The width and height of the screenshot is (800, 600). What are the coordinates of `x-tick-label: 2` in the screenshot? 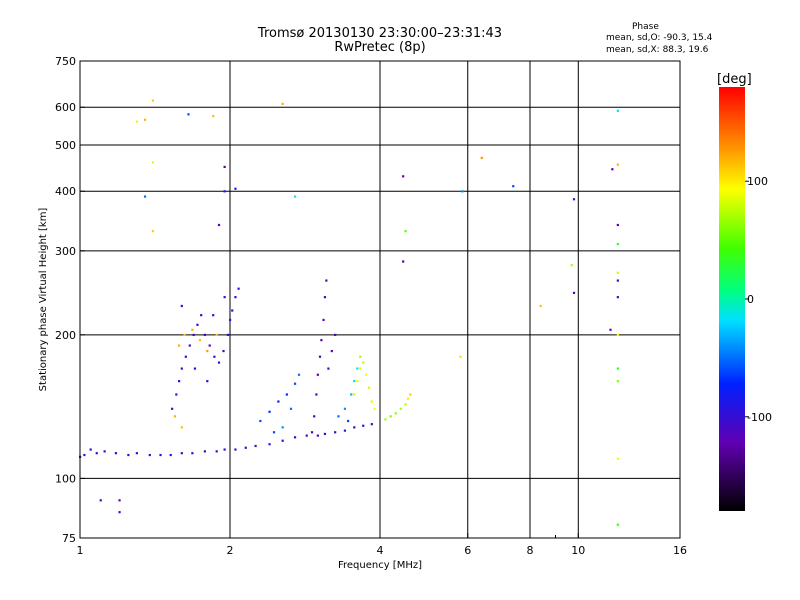 It's located at (230, 550).